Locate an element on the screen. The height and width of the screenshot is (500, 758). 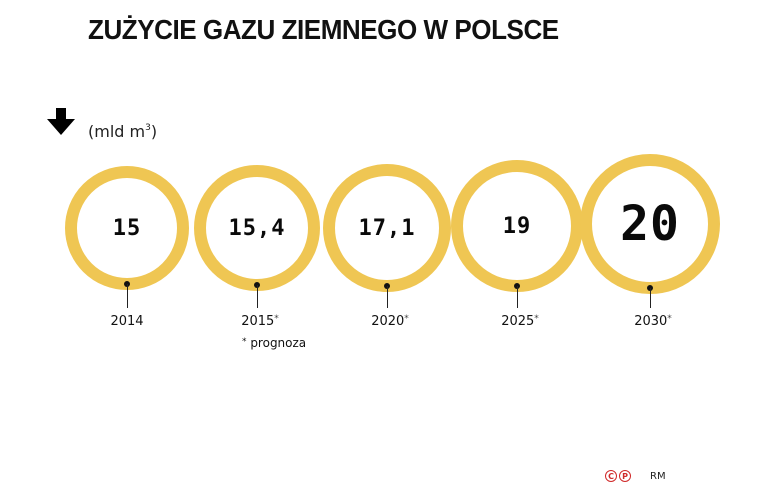
value-ring: 19 is located at coordinates (517, 226).